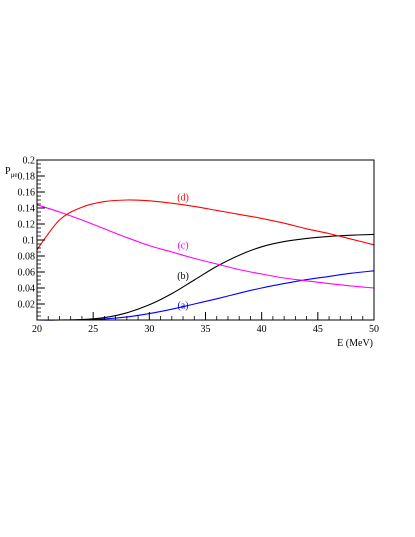 The image size is (415, 537). I want to click on y-tick-label: 0.08, so click(27, 257).